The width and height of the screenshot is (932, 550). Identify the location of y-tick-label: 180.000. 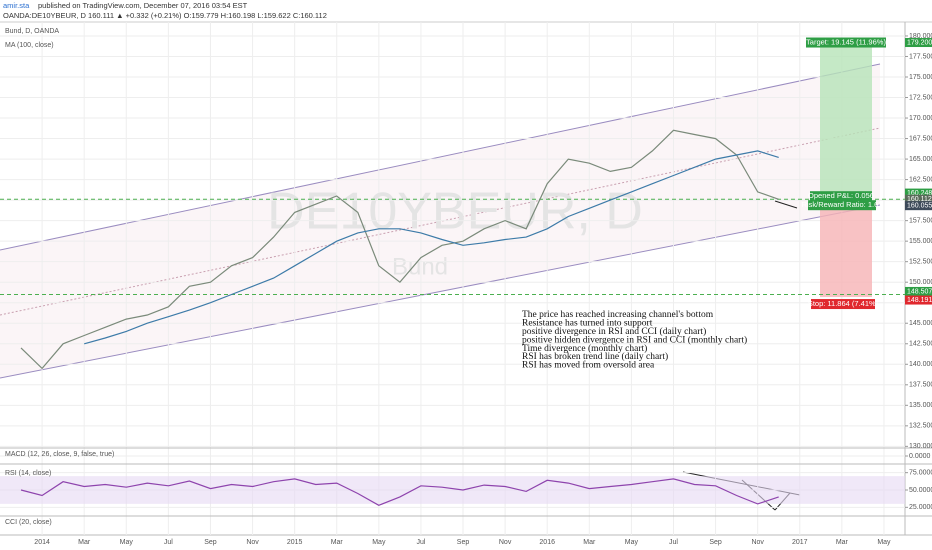
(920, 36).